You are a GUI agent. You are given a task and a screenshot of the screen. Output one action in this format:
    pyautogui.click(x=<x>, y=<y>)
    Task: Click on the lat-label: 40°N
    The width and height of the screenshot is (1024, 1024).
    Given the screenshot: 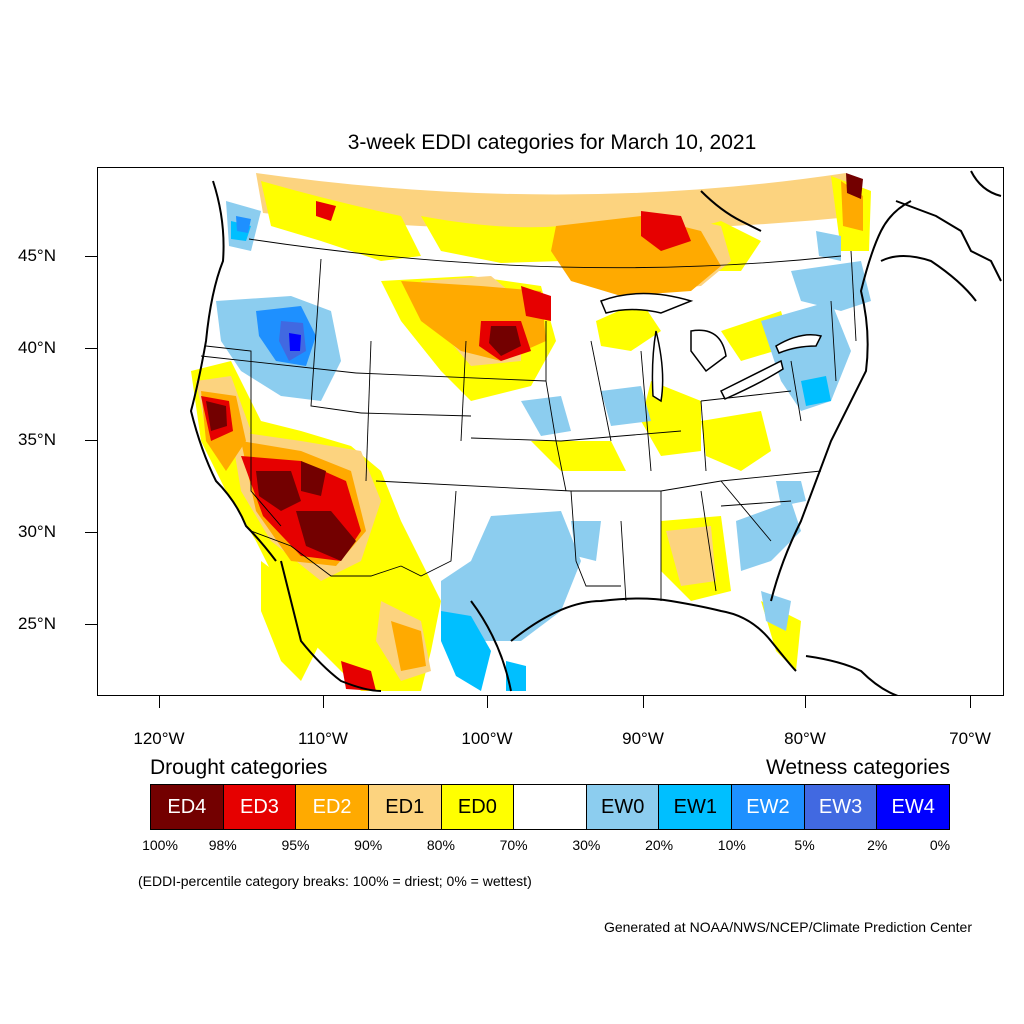 What is the action you would take?
    pyautogui.click(x=37, y=347)
    